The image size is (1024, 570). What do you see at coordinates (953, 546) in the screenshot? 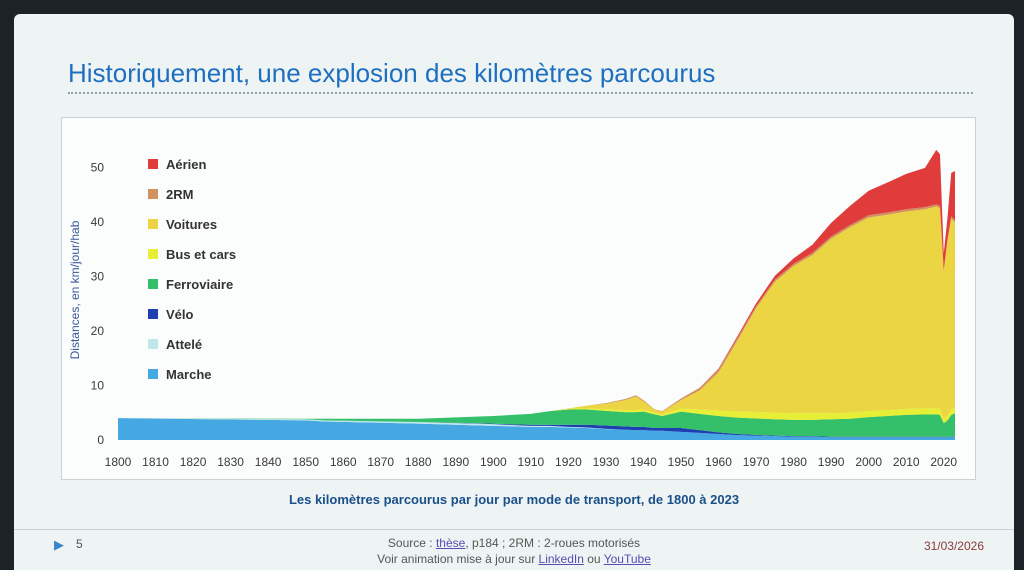
I see `slide-date: 31/03/2026` at bounding box center [953, 546].